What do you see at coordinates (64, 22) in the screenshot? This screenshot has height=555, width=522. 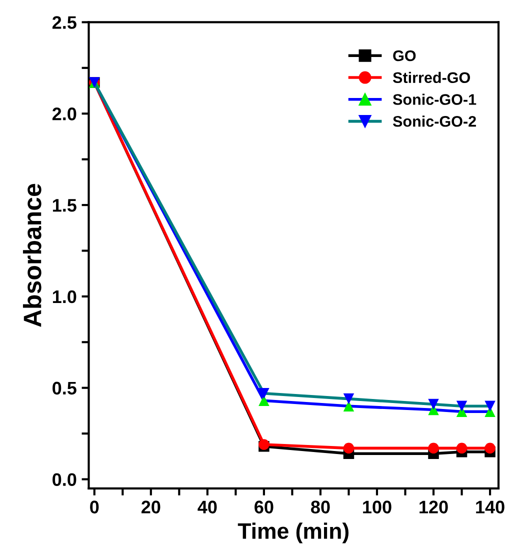 I see `y-tick-label: 2.5` at bounding box center [64, 22].